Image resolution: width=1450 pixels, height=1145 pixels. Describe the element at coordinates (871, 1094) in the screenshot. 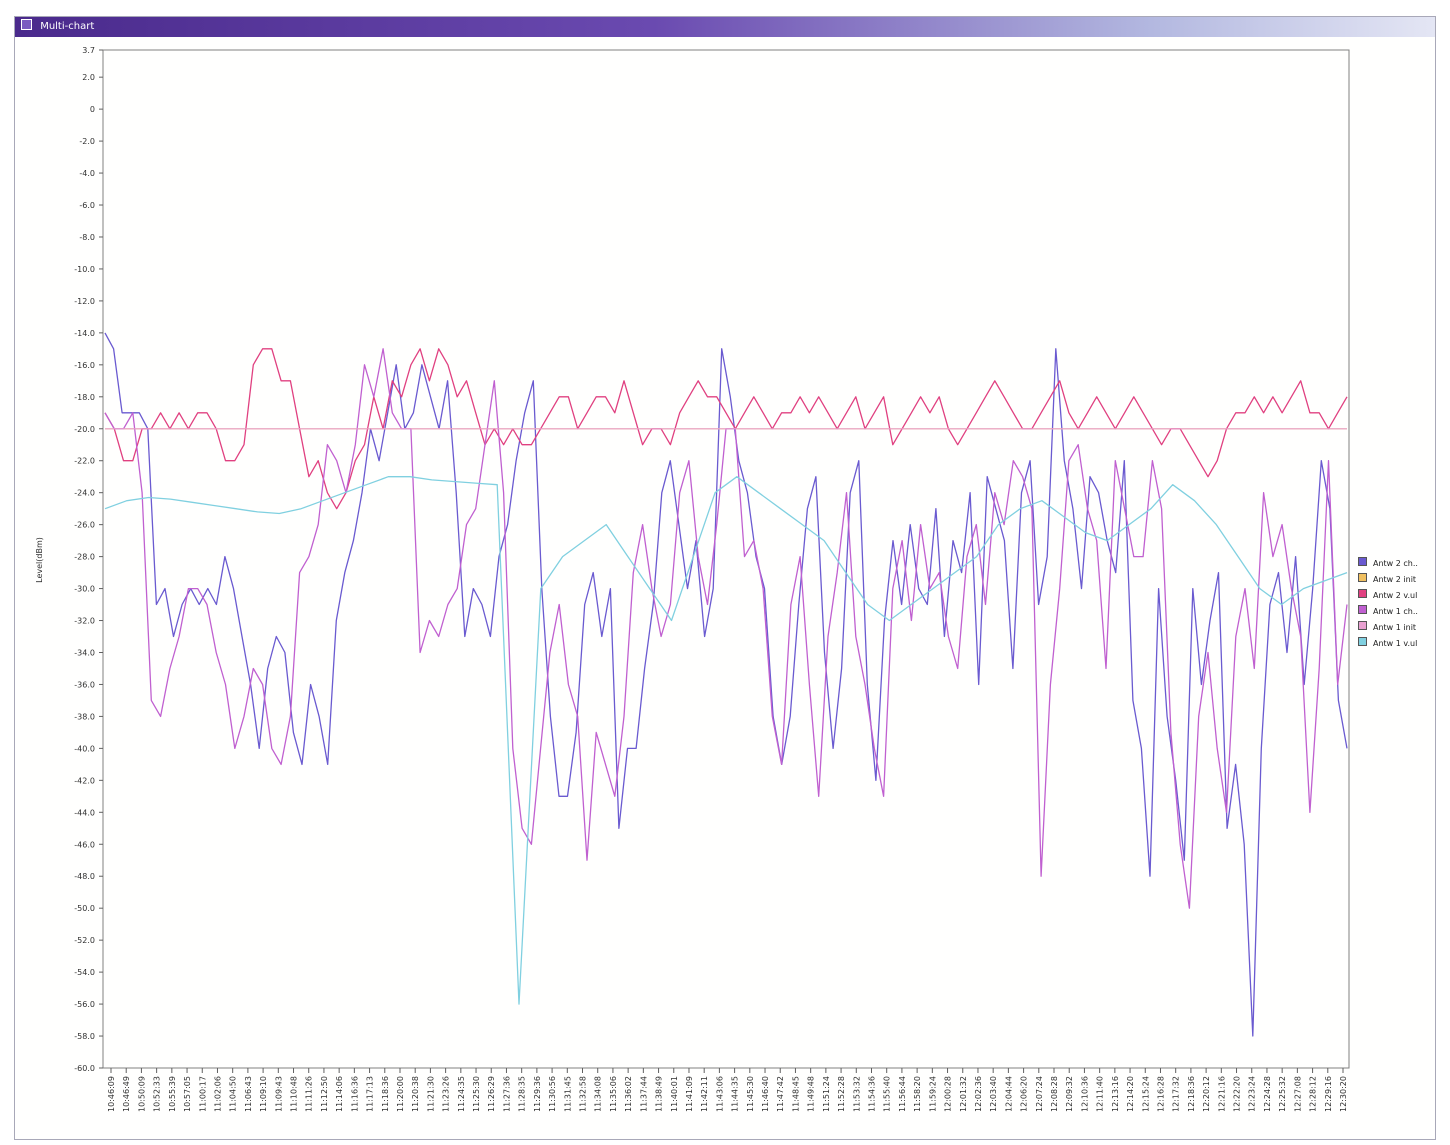

I see `x-tick-label: 11:54:36` at that location.